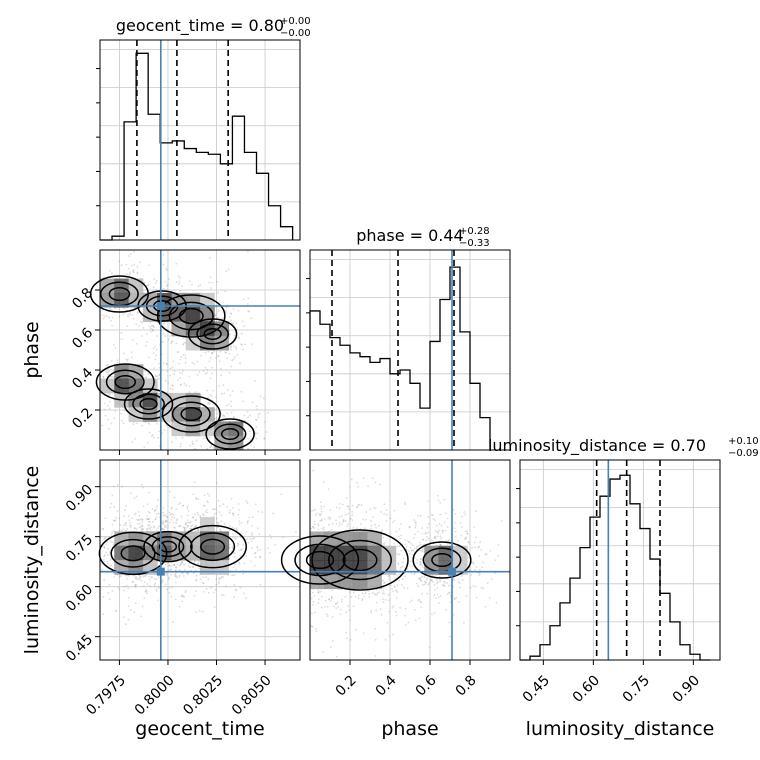 This screenshot has width=760, height=760. I want to click on scatter-lum-phase-density-cell, so click(360, 553).